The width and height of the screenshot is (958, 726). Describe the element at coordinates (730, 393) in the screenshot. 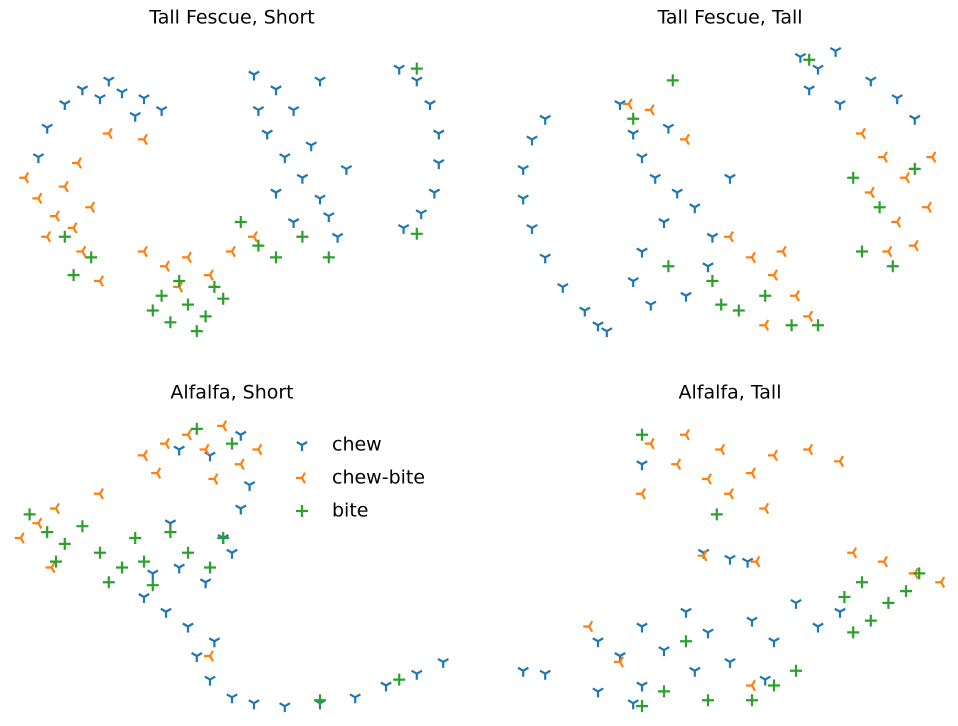

I see `panel-title: Alfalfa, Tall` at that location.